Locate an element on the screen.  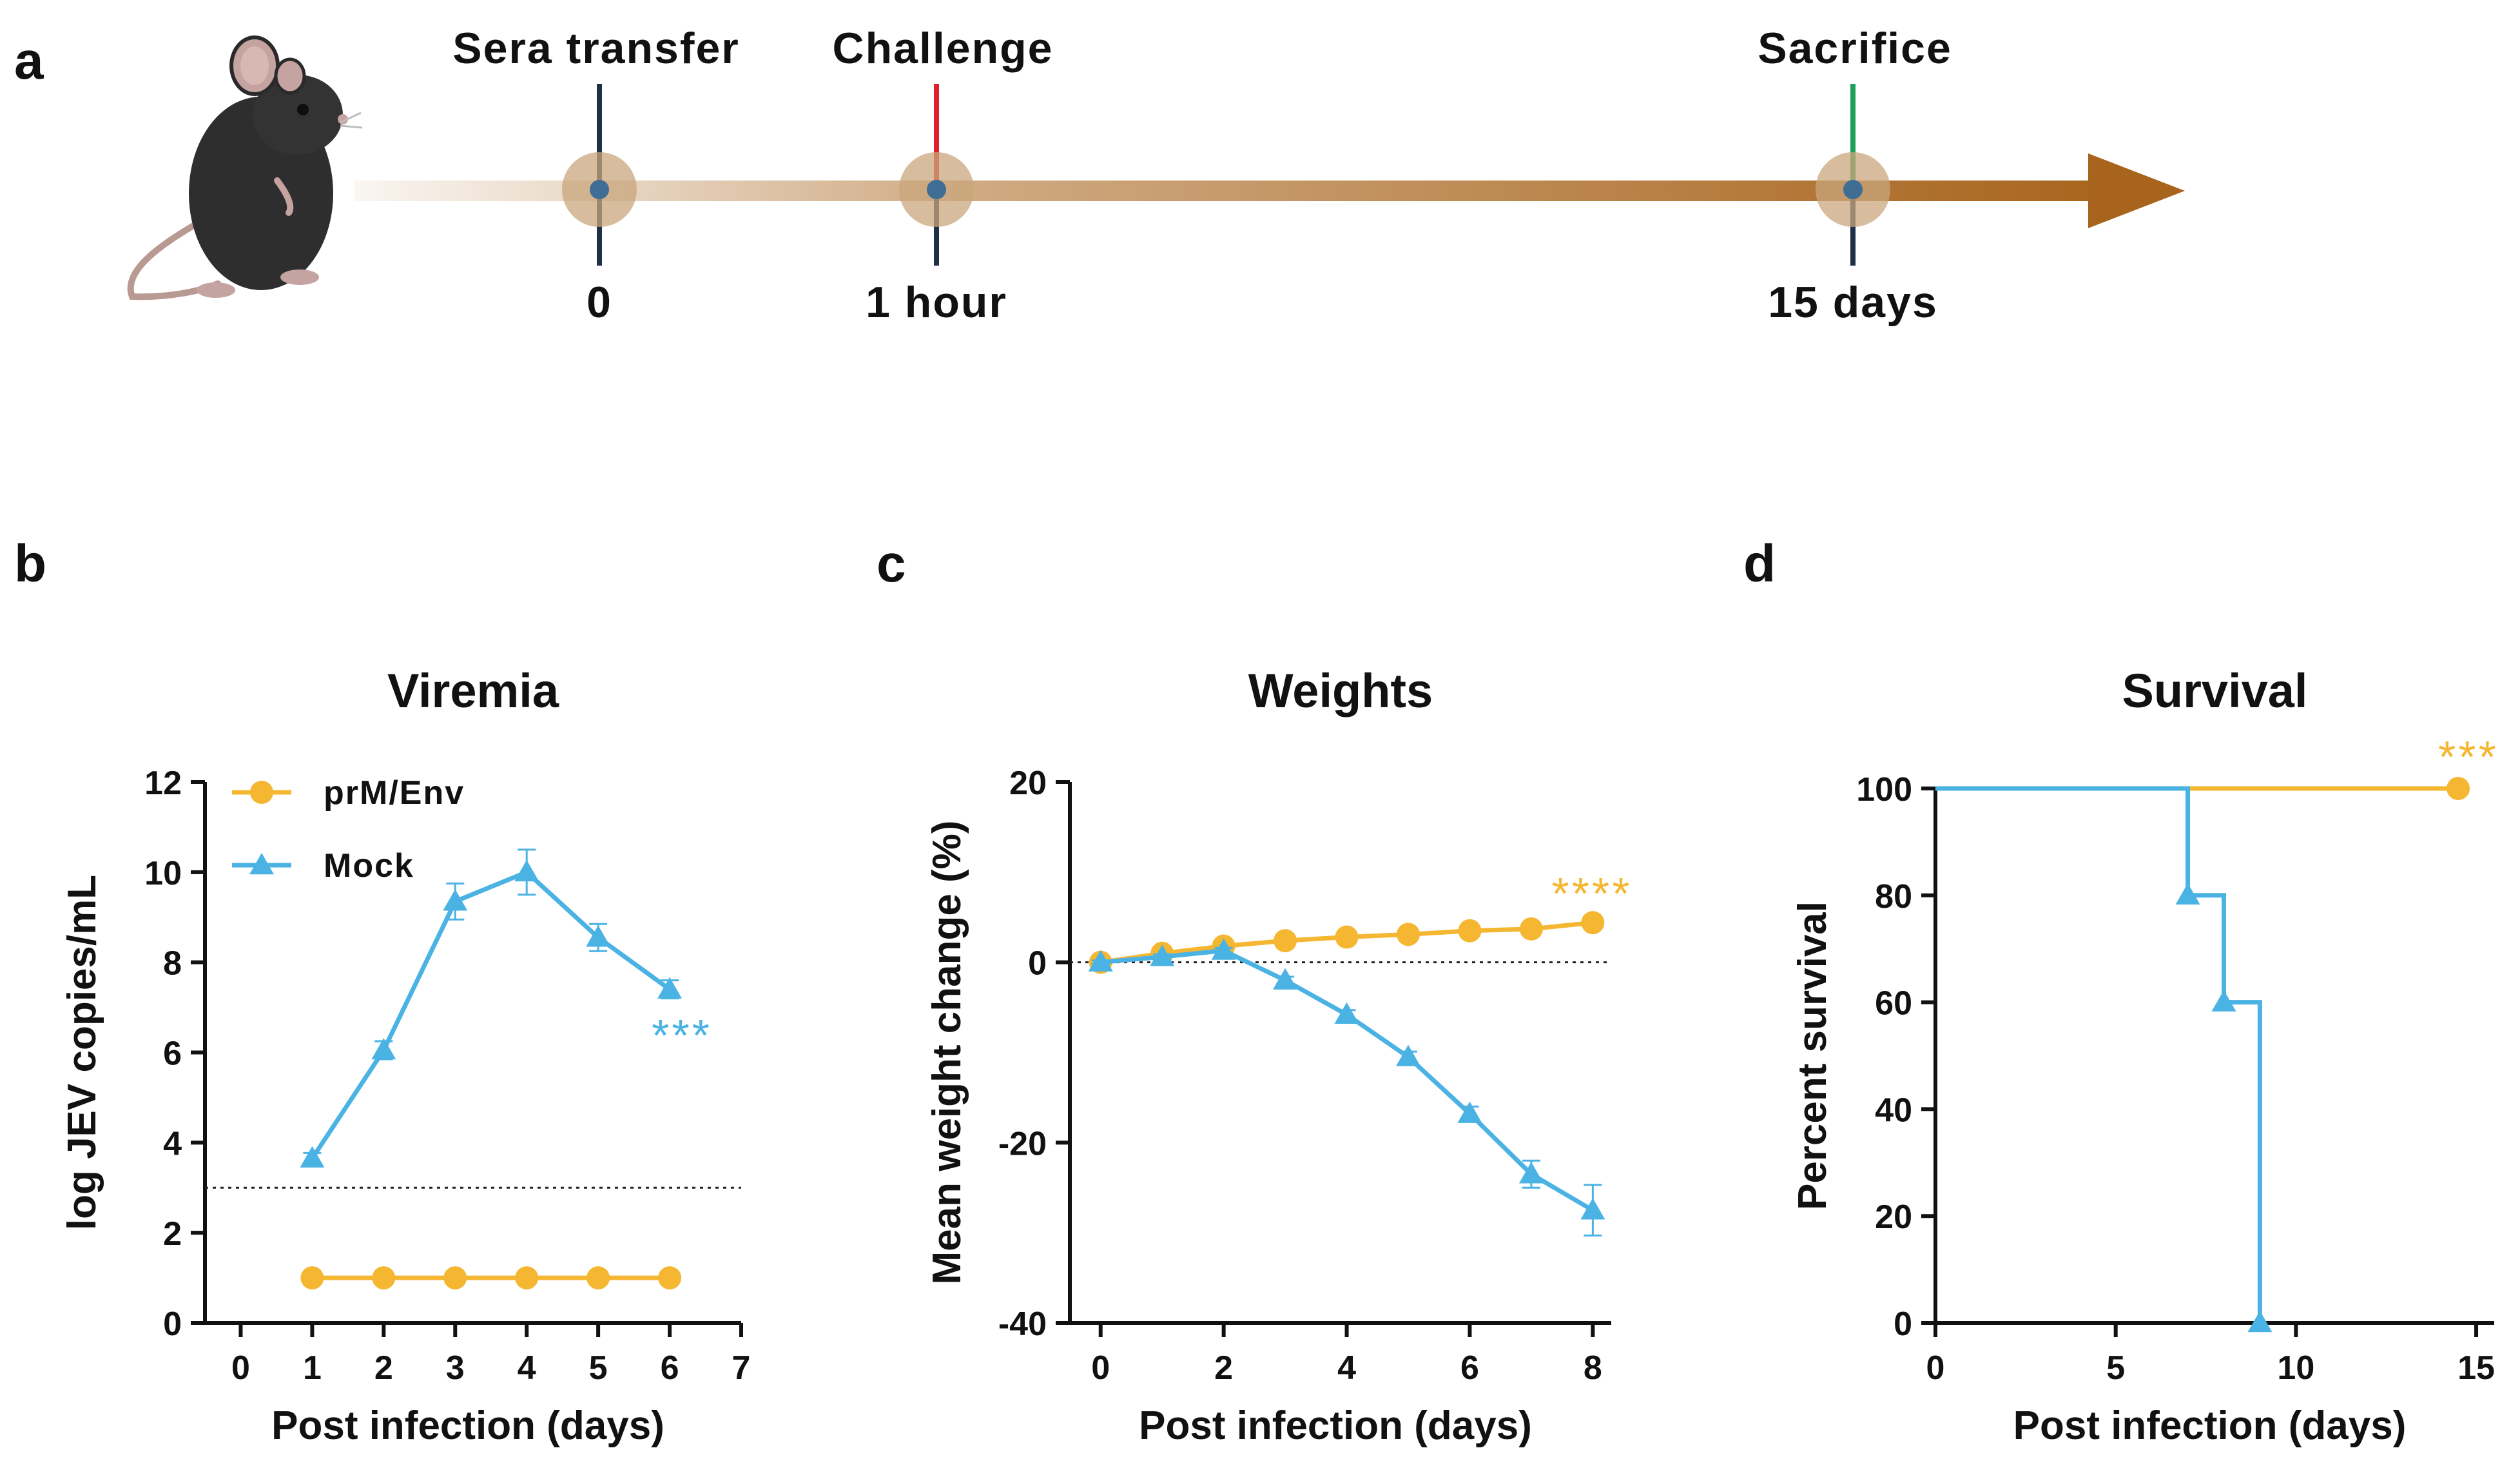
y-tick-label: 20 is located at coordinates (1893, 1217).